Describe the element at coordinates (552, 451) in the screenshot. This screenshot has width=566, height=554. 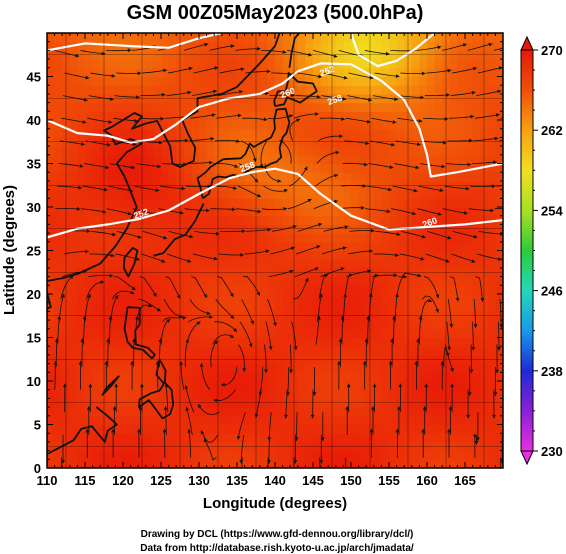
I see `colorbar-tick-label: 230` at that location.